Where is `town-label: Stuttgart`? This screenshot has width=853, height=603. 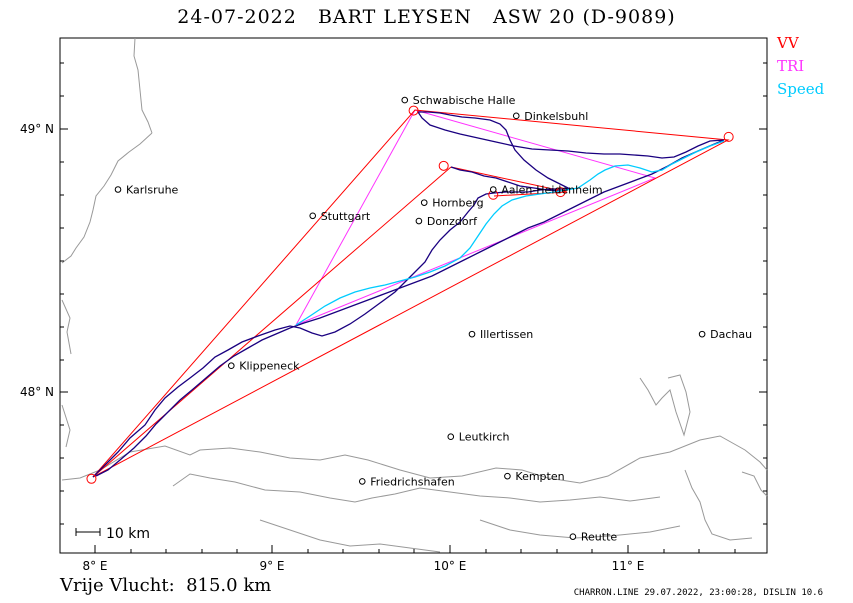 town-label: Stuttgart is located at coordinates (346, 216).